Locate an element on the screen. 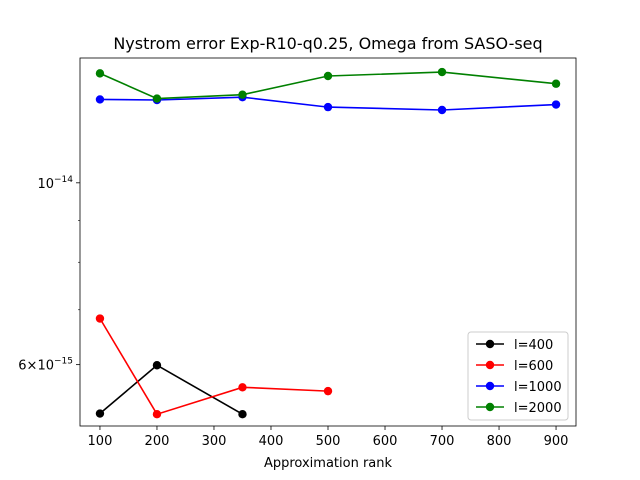  legend-entry: l=400 is located at coordinates (514, 345).